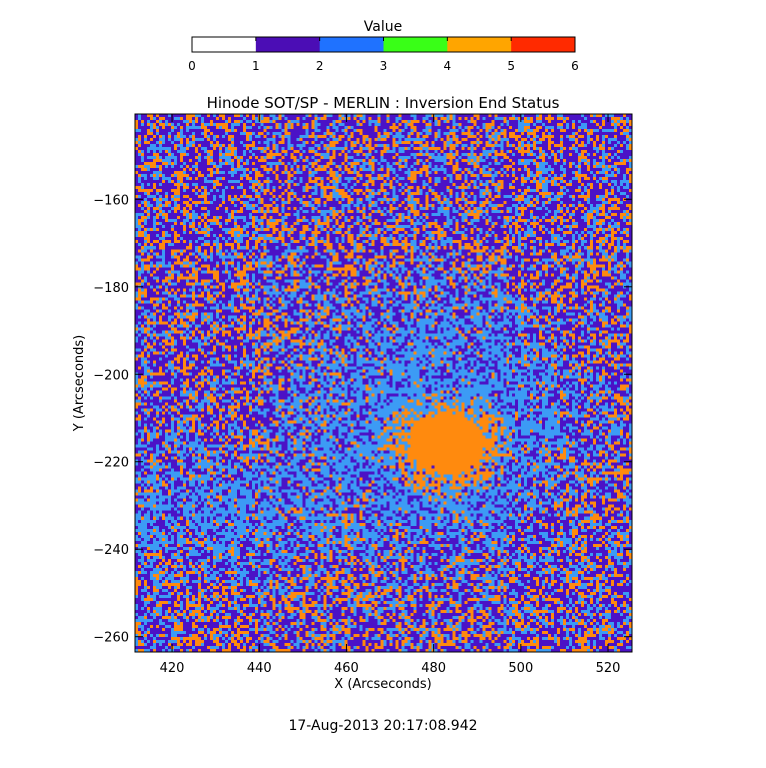  What do you see at coordinates (520, 668) in the screenshot?
I see `x-tick-label: 500` at bounding box center [520, 668].